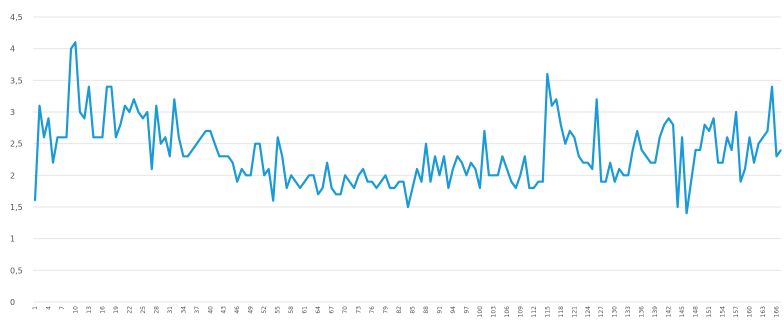 The width and height of the screenshot is (784, 324). I want to click on y-tick-label: 3,5, so click(16, 80).